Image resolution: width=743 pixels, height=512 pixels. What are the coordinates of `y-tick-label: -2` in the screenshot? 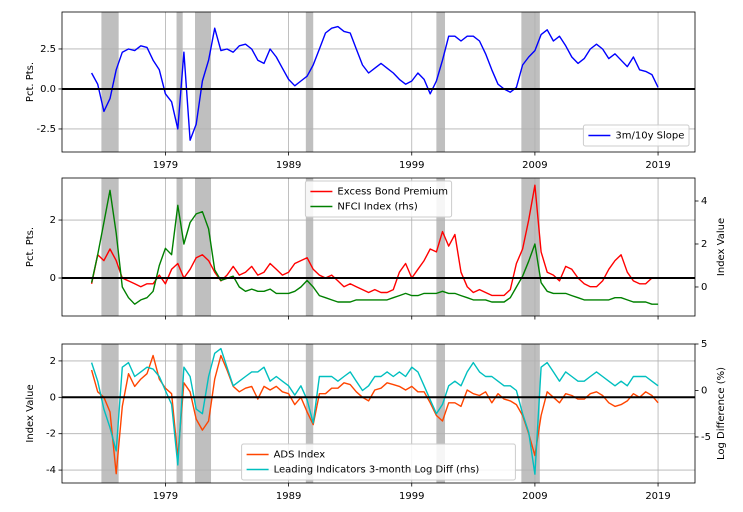 It's located at (51, 434).